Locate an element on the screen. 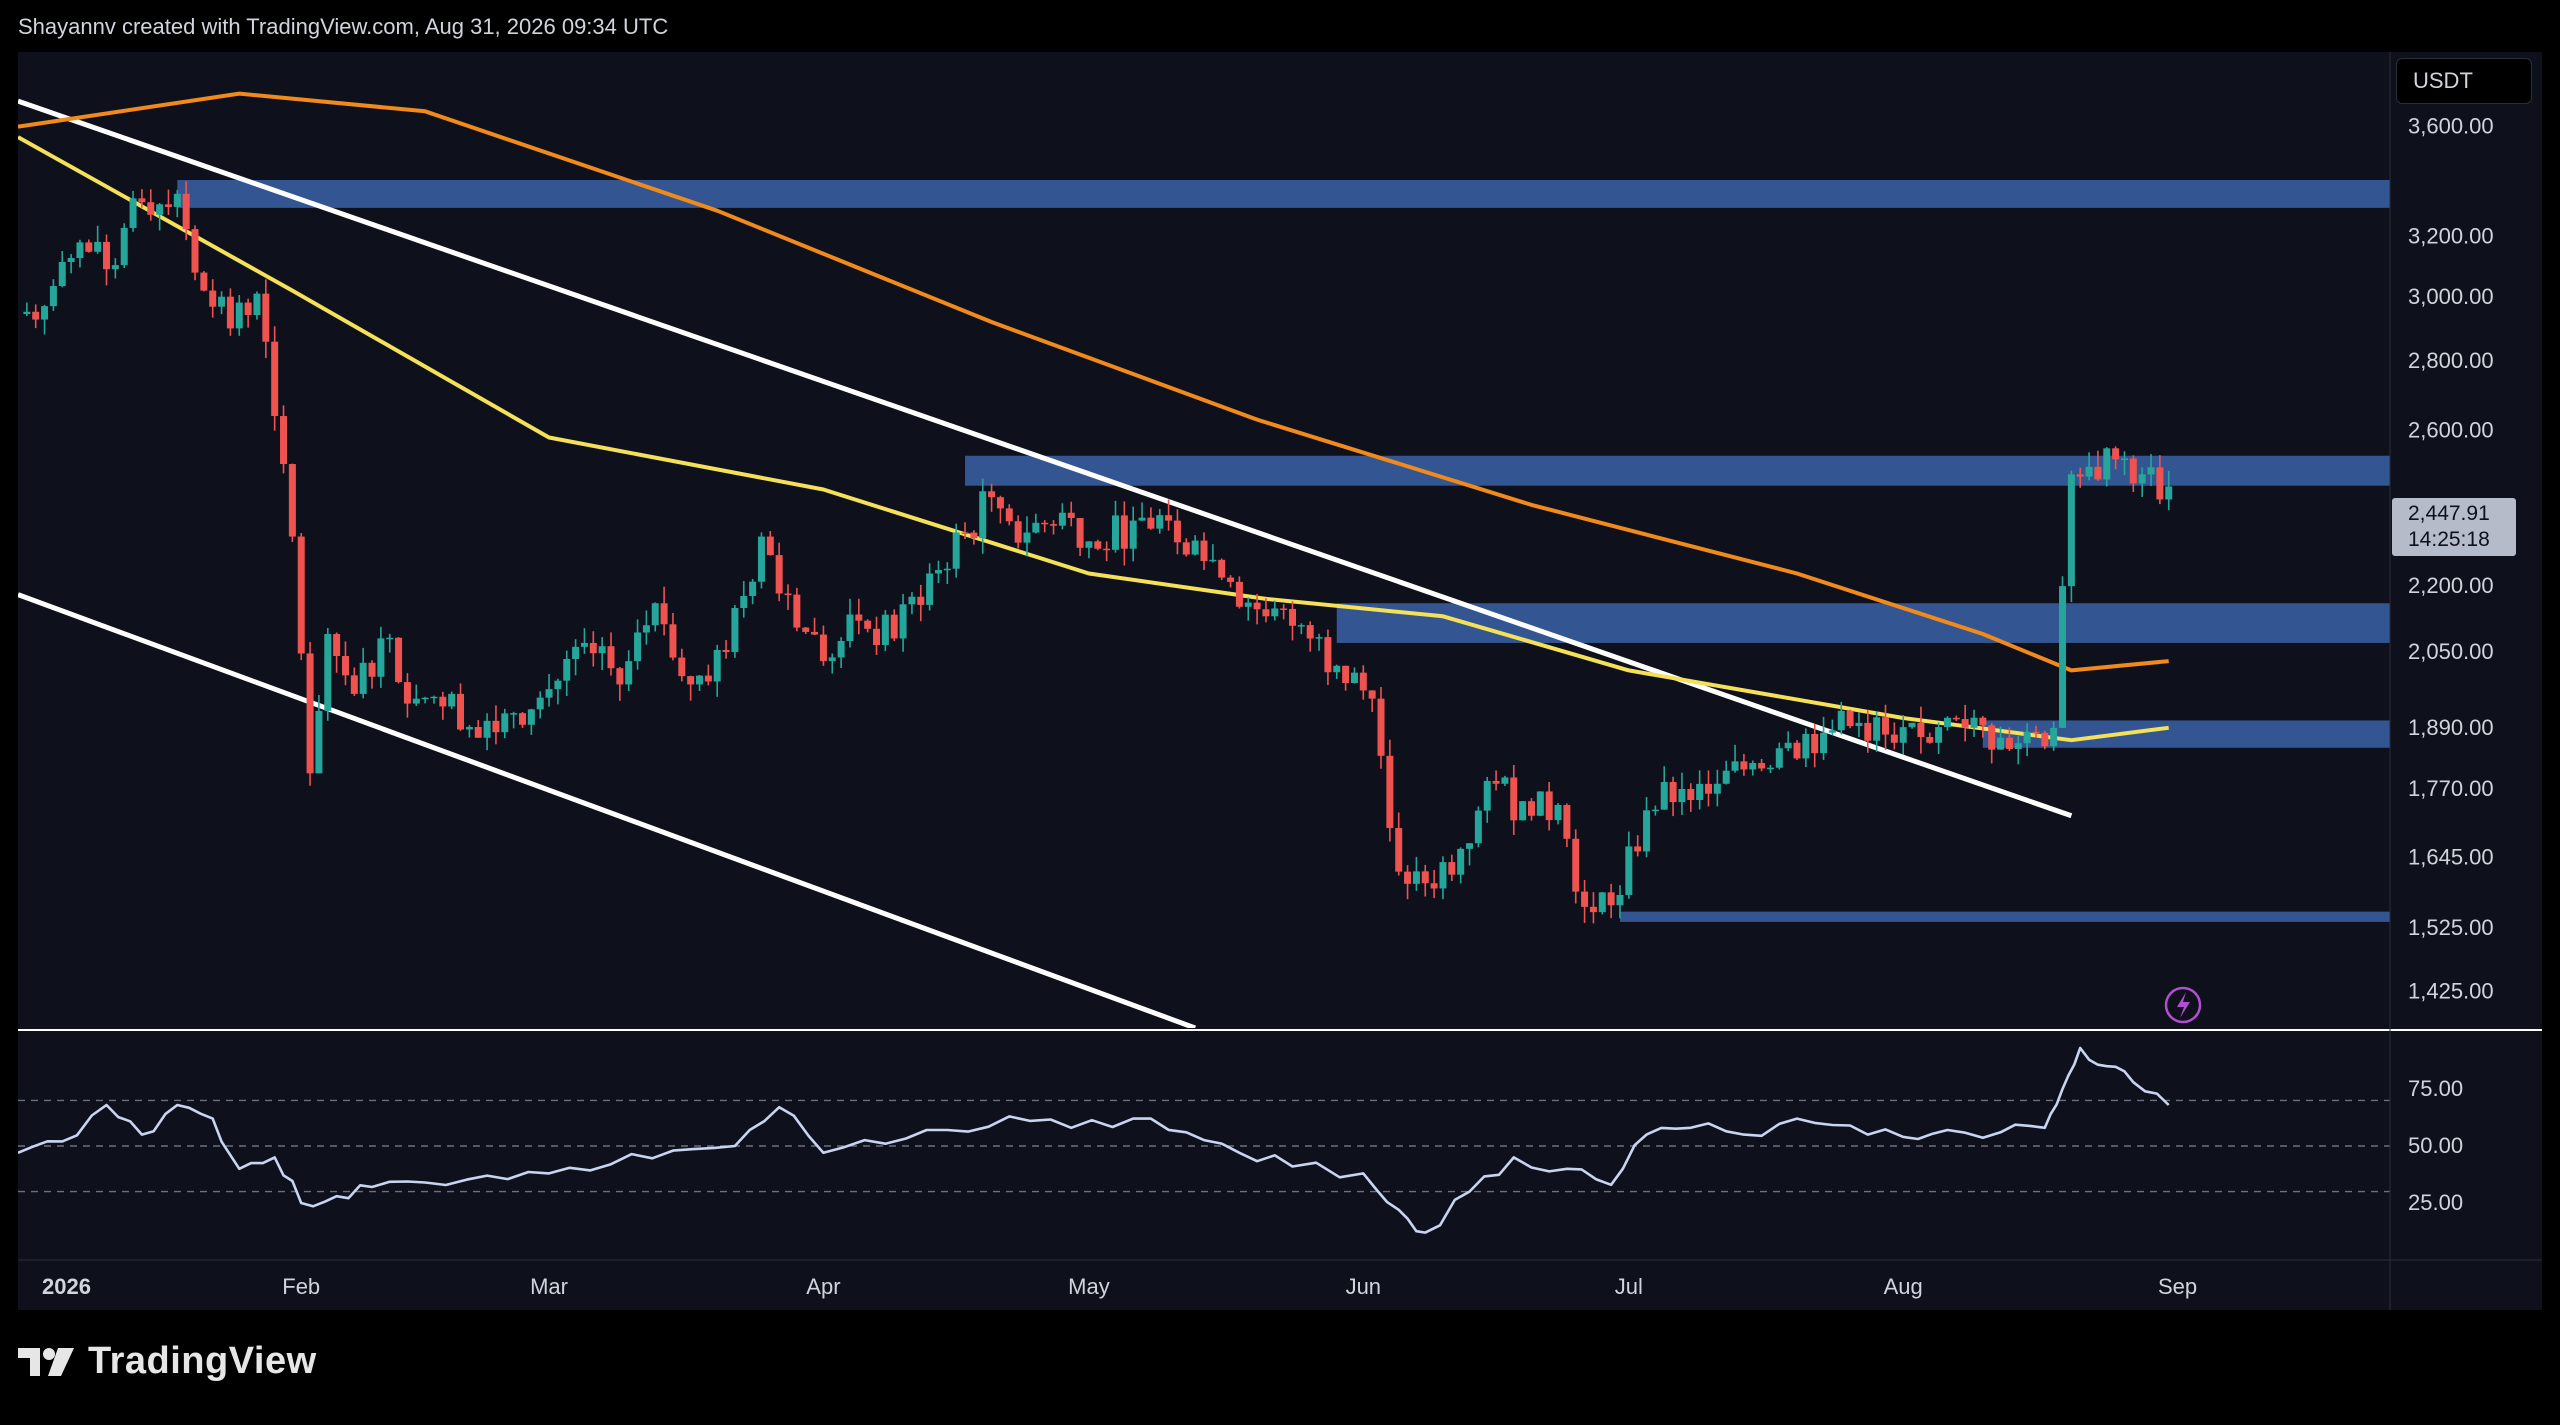 The width and height of the screenshot is (2560, 1425). x-tick-label: 2026 is located at coordinates (66, 1286).